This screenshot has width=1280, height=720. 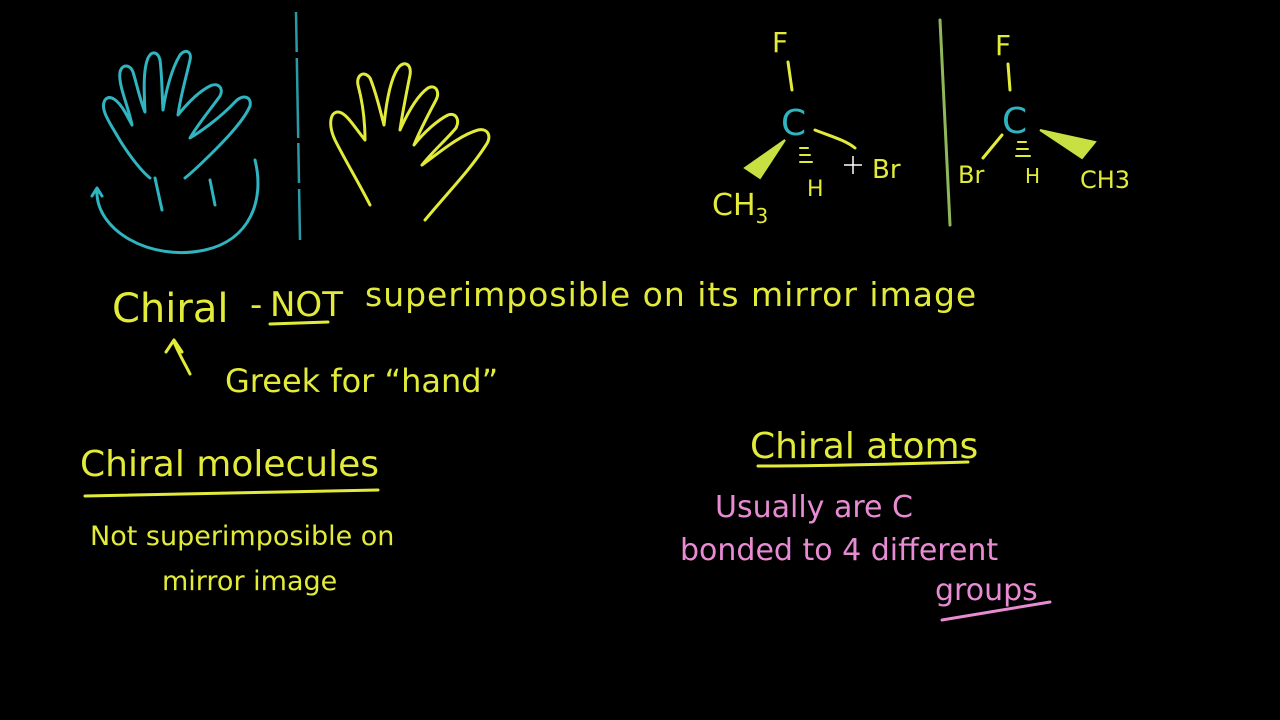 I want to click on chiral-atoms-line1: Usually are C, so click(x=814, y=507).